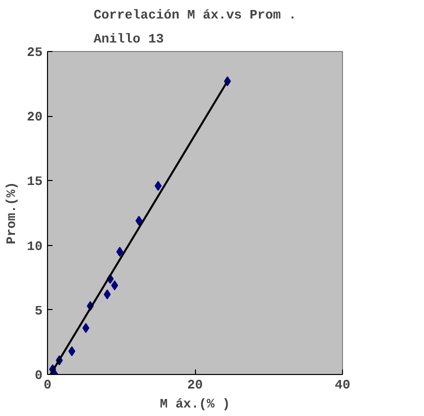  What do you see at coordinates (342, 385) in the screenshot?
I see `x-tick-label: 40` at bounding box center [342, 385].